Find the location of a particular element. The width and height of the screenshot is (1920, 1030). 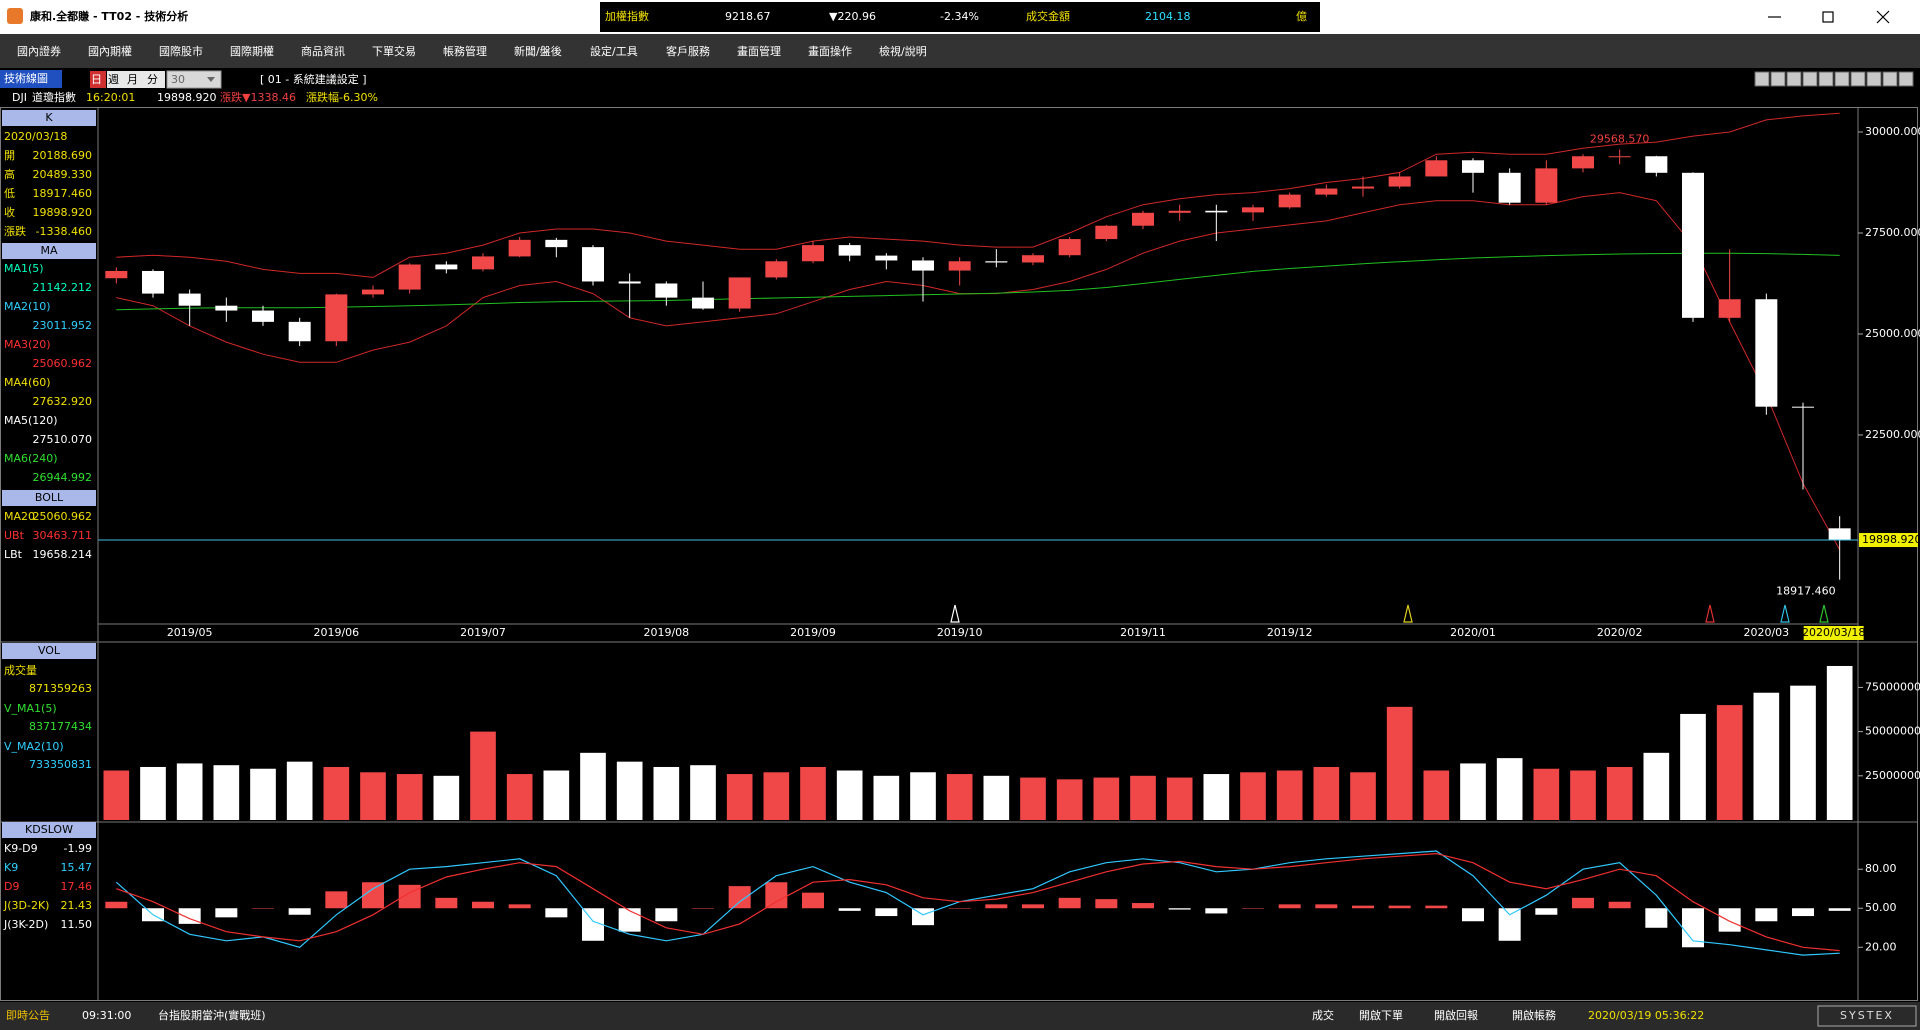

menu-item: 檢視/說明 is located at coordinates (903, 51).